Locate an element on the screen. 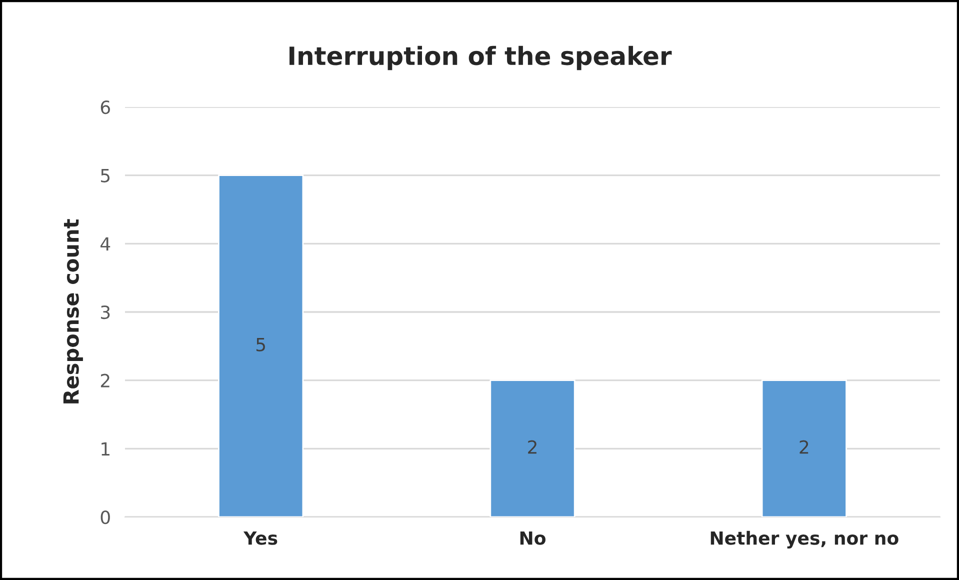 The image size is (959, 580). y-tick-label: 6 is located at coordinates (105, 107).